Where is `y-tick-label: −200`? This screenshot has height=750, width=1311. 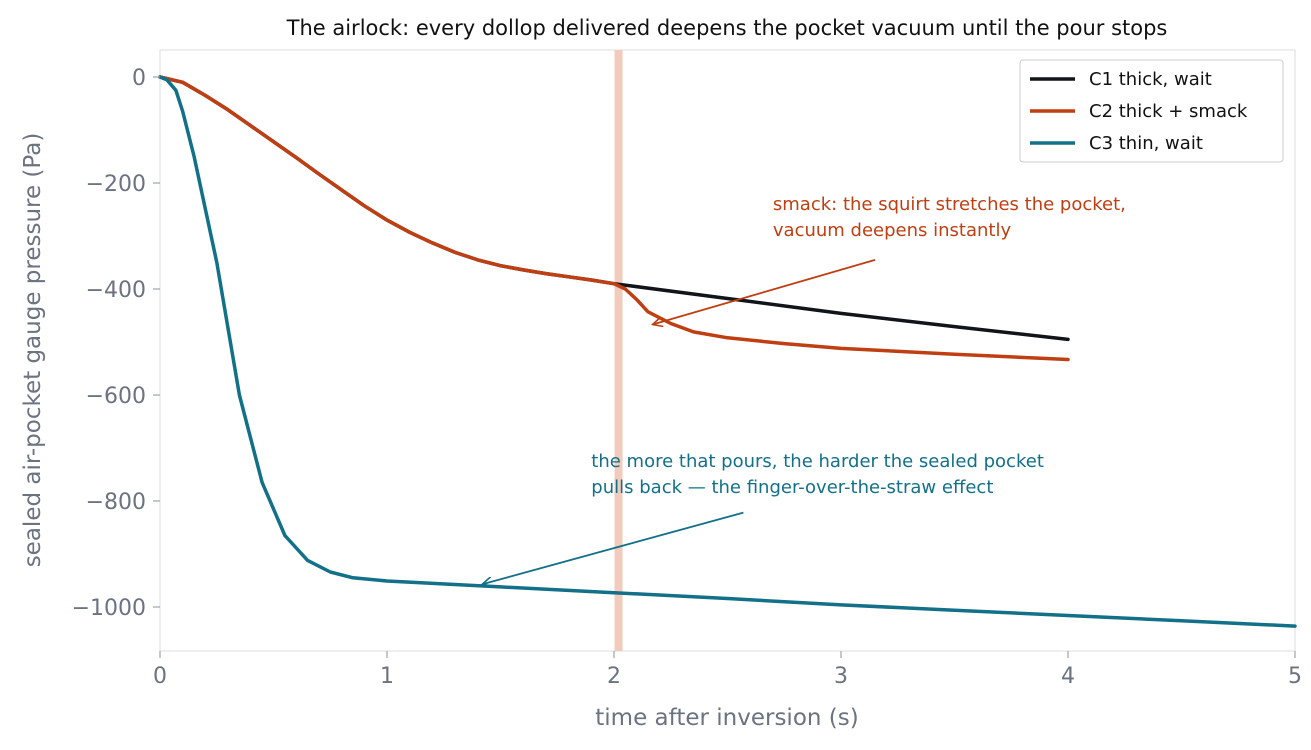 y-tick-label: −200 is located at coordinates (116, 184).